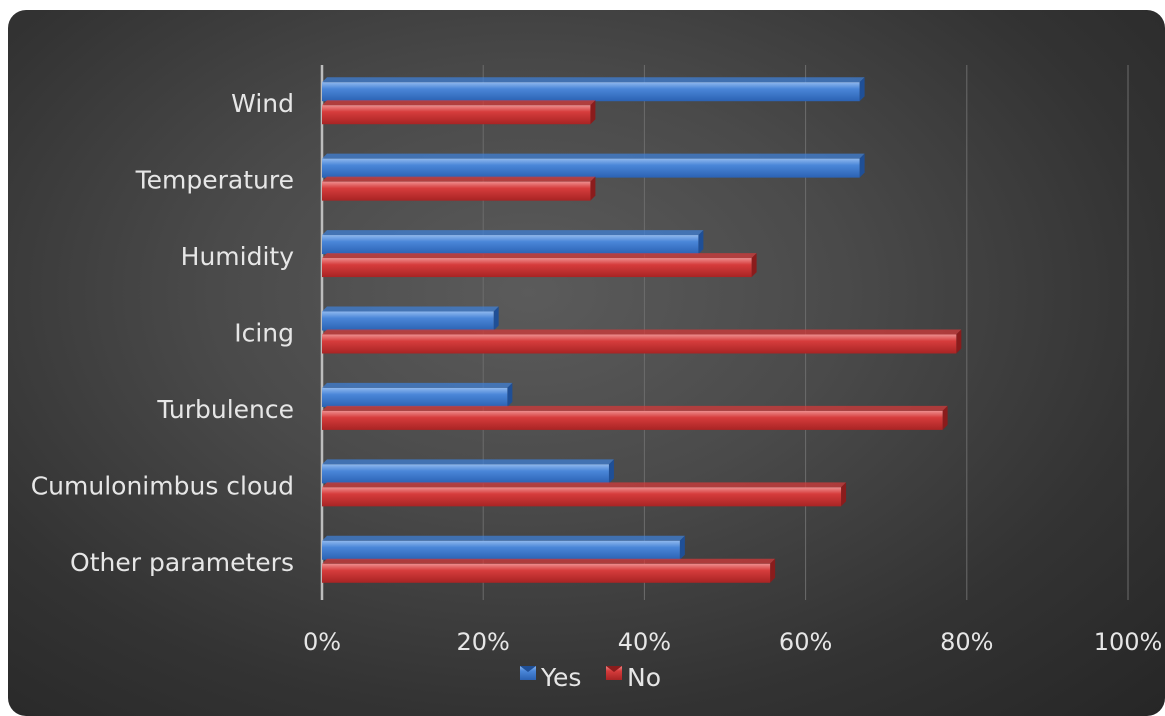  What do you see at coordinates (238, 256) in the screenshot?
I see `category-label: Humidity` at bounding box center [238, 256].